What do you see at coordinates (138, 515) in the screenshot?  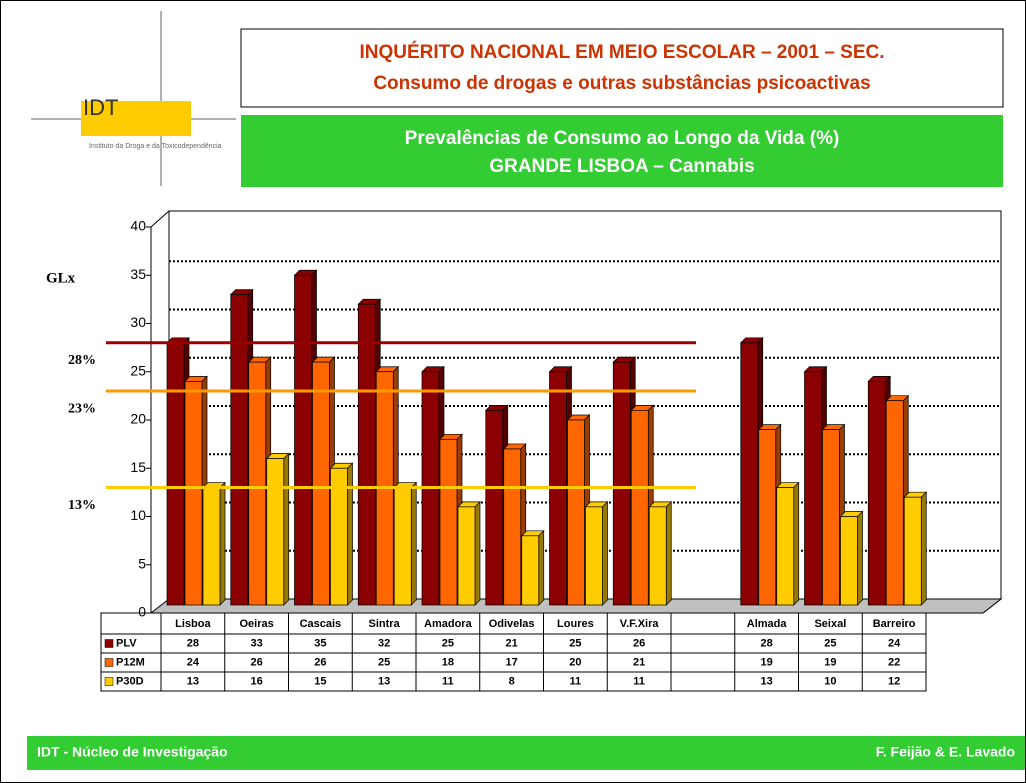 I see `y-tick-label: 10` at bounding box center [138, 515].